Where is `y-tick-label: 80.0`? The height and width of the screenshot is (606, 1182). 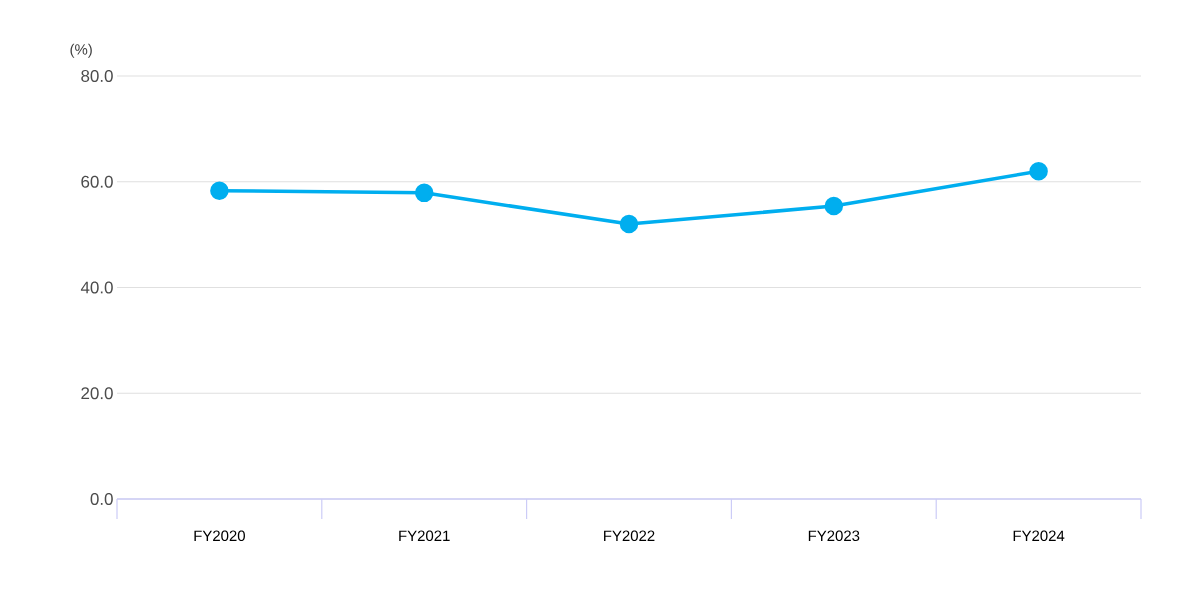
y-tick-label: 80.0 is located at coordinates (97, 76).